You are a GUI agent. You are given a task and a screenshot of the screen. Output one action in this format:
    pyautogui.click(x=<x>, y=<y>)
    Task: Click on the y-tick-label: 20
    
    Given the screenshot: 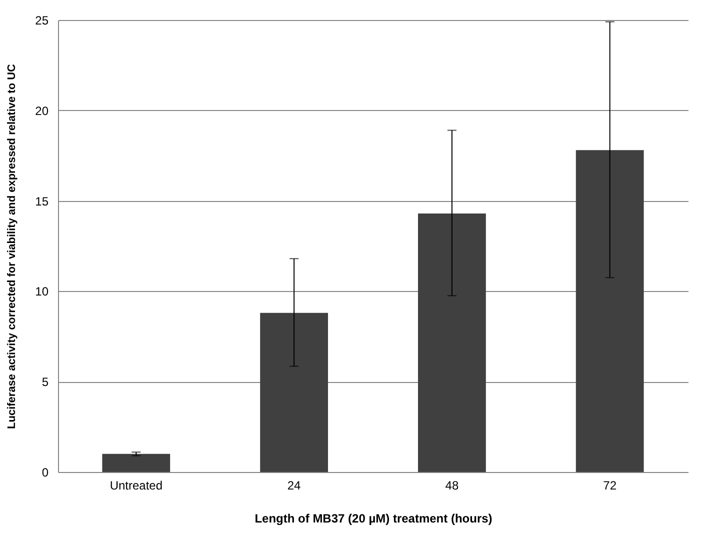 What is the action you would take?
    pyautogui.click(x=42, y=111)
    